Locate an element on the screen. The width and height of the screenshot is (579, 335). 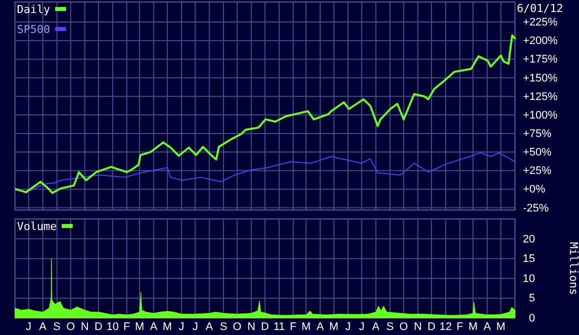
y-tick-label: +200% is located at coordinates (540, 41).